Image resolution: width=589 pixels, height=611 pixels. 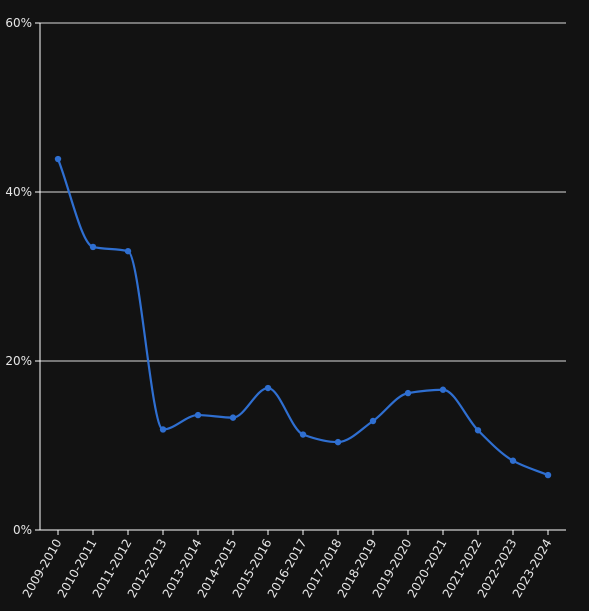 What do you see at coordinates (18, 361) in the screenshot?
I see `y-tick-label: 20%` at bounding box center [18, 361].